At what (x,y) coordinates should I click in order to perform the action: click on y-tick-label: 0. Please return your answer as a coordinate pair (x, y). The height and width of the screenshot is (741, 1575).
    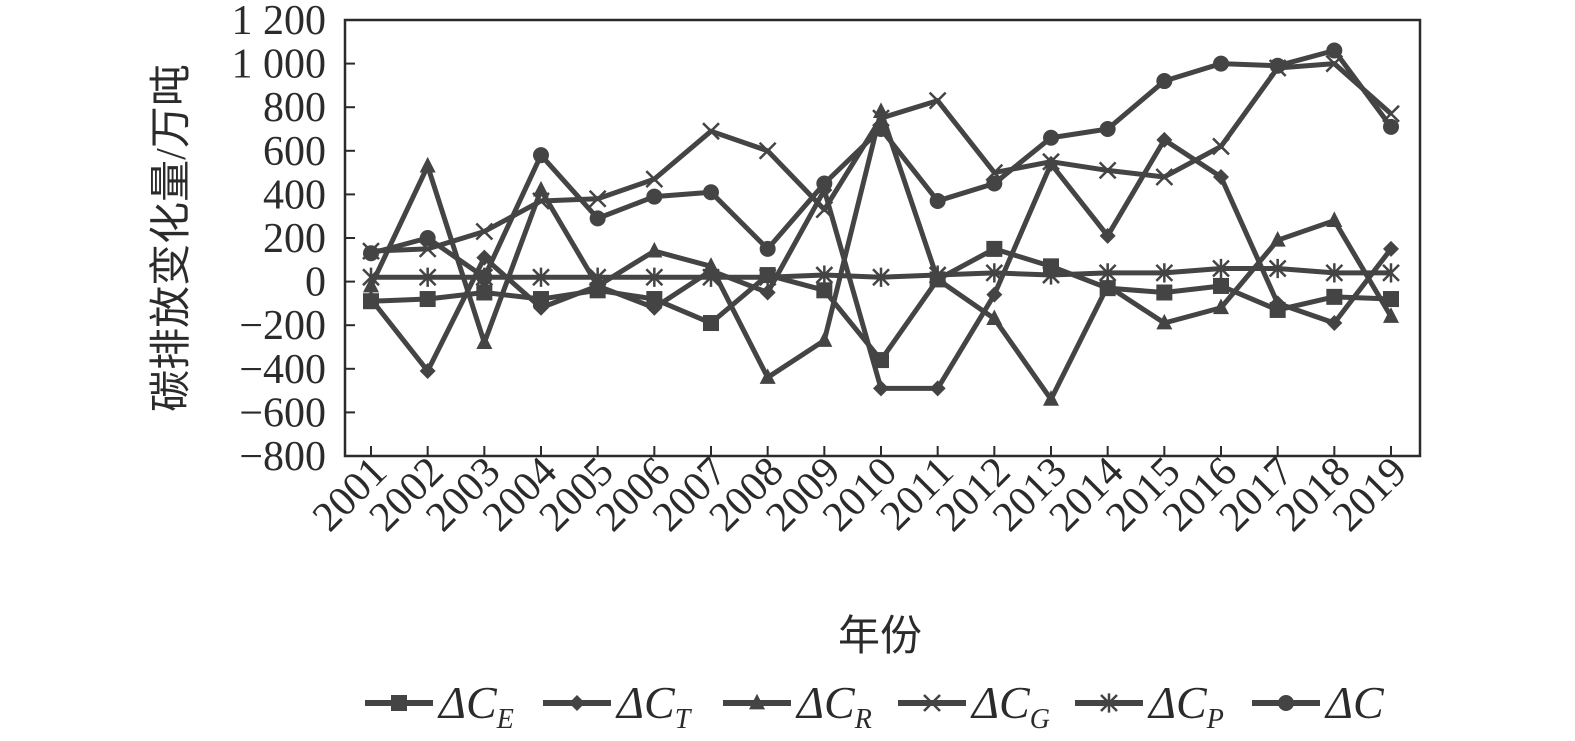
    Looking at the image, I should click on (315, 283).